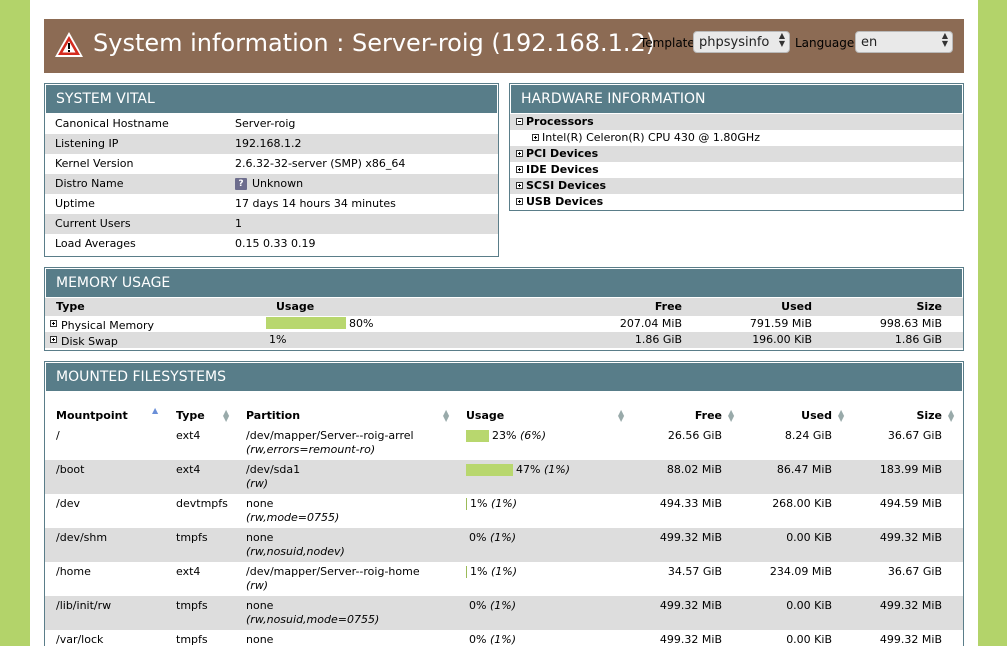 This screenshot has height=646, width=1007. Describe the element at coordinates (257, 585) in the screenshot. I see `fs-mount-options: (rw)` at that location.